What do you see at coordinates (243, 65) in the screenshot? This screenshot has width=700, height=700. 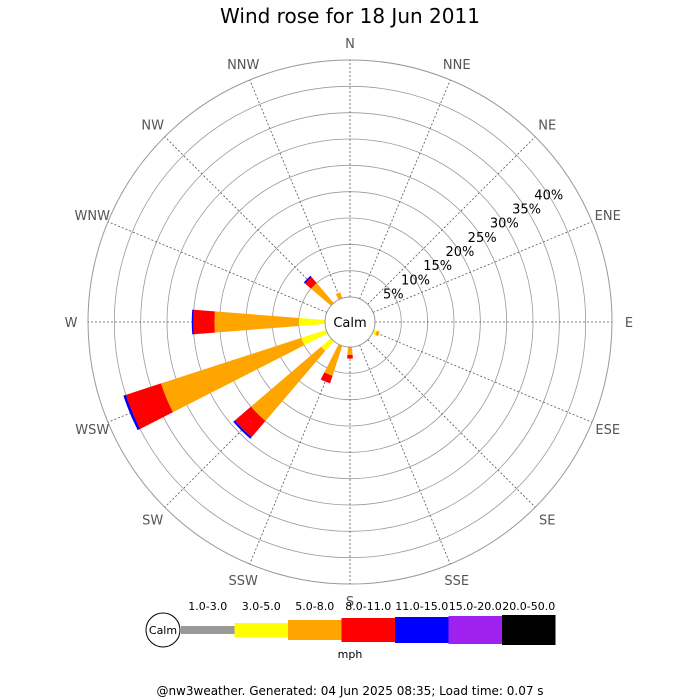 I see `direction-label-nnw: NNW` at bounding box center [243, 65].